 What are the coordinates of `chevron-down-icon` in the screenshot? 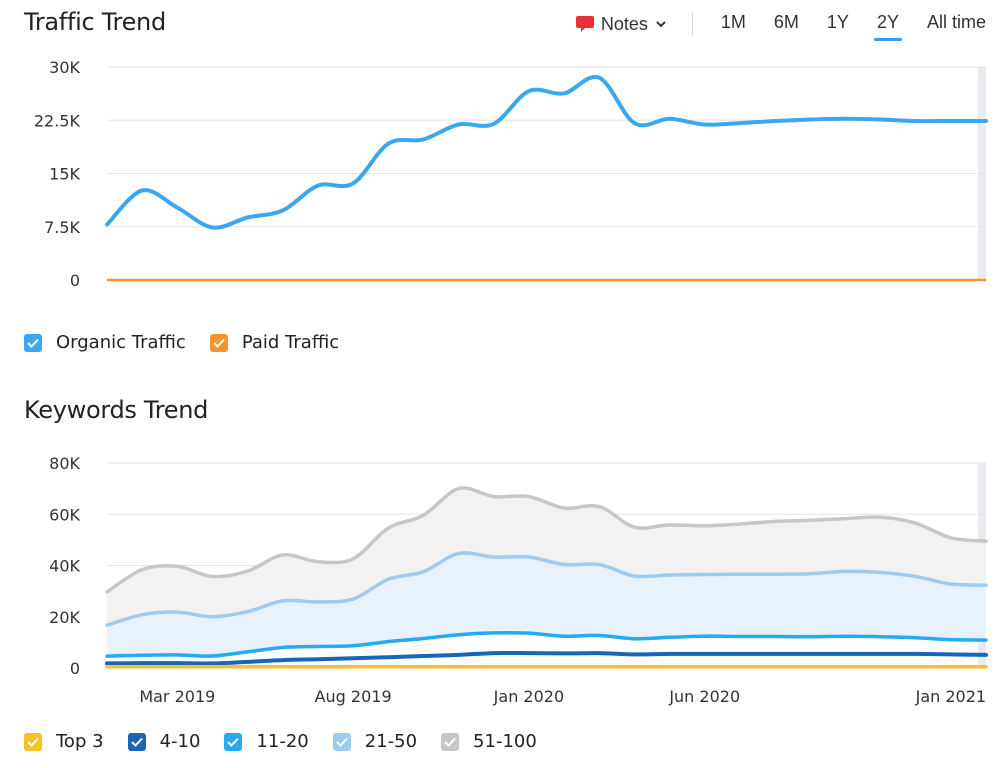 It's located at (661, 24).